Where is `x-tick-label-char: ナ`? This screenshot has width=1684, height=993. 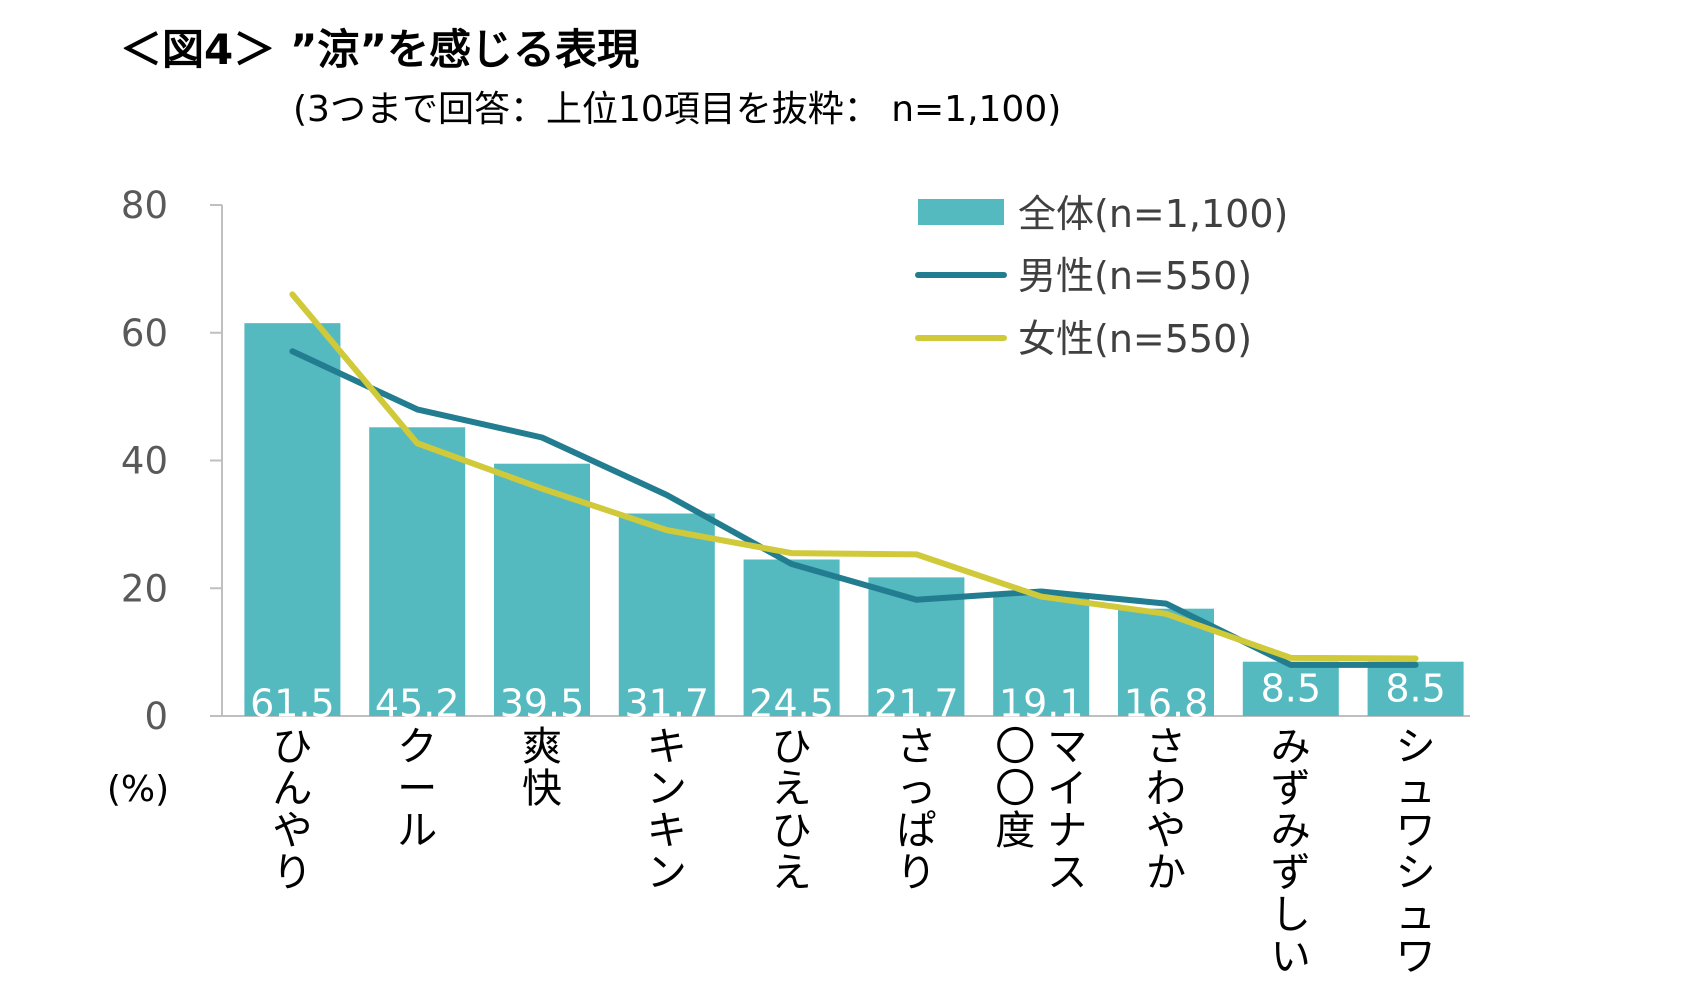
x-tick-label-char: ナ is located at coordinates (1067, 831).